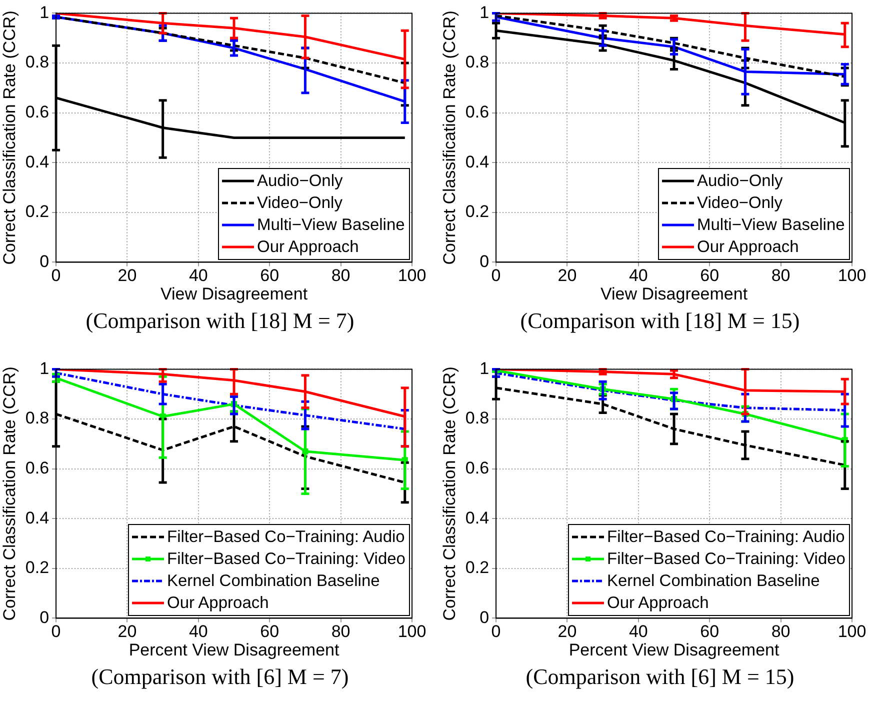 Image resolution: width=881 pixels, height=713 pixels. I want to click on text: (Comparison with [6] M = 15), so click(660, 677).